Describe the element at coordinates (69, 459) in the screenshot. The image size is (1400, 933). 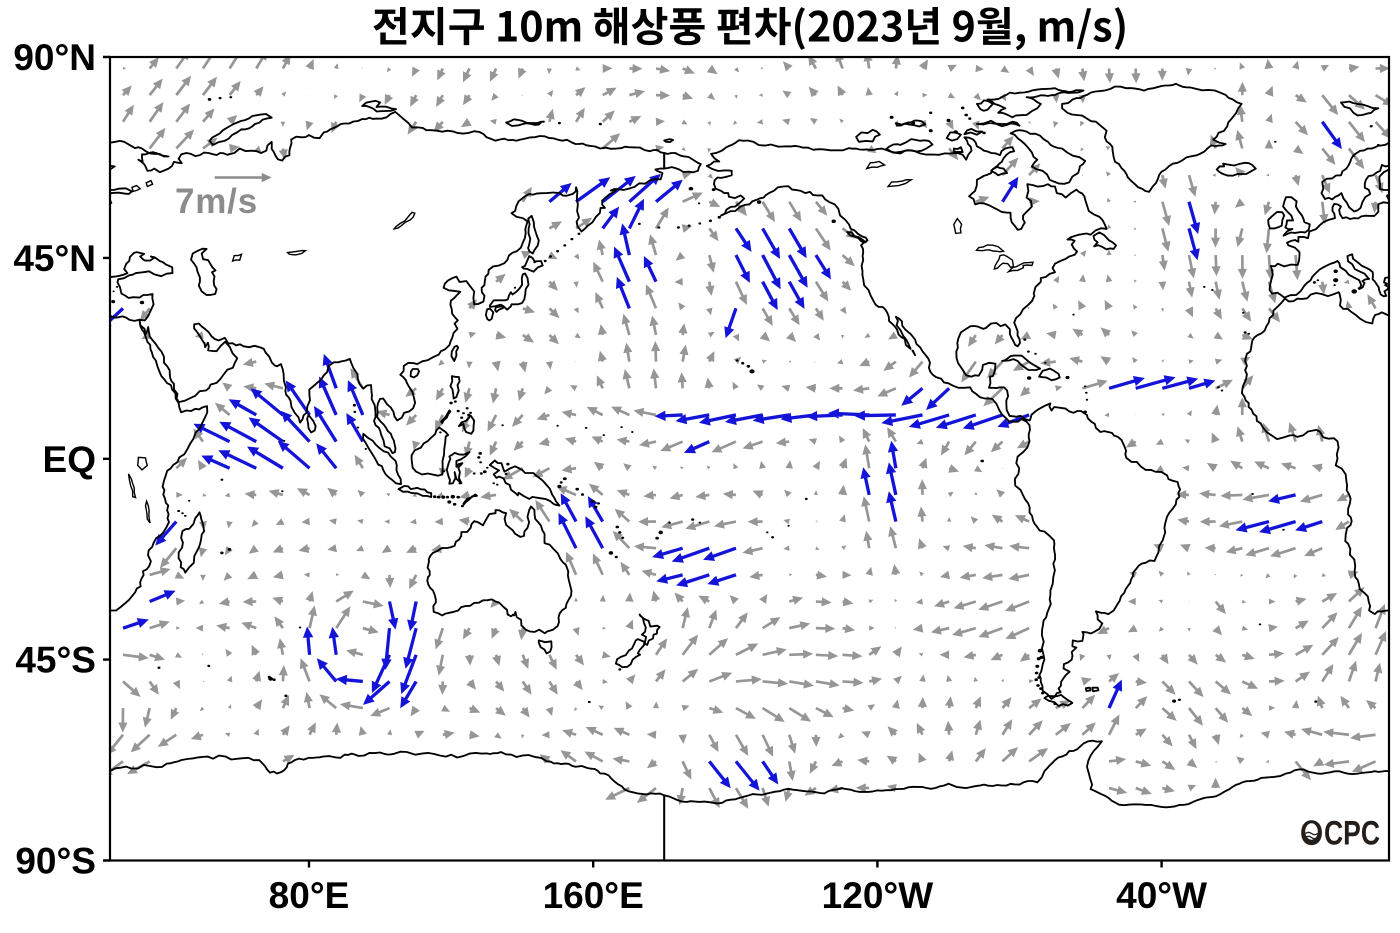
I see `svg-text: EQ` at that location.